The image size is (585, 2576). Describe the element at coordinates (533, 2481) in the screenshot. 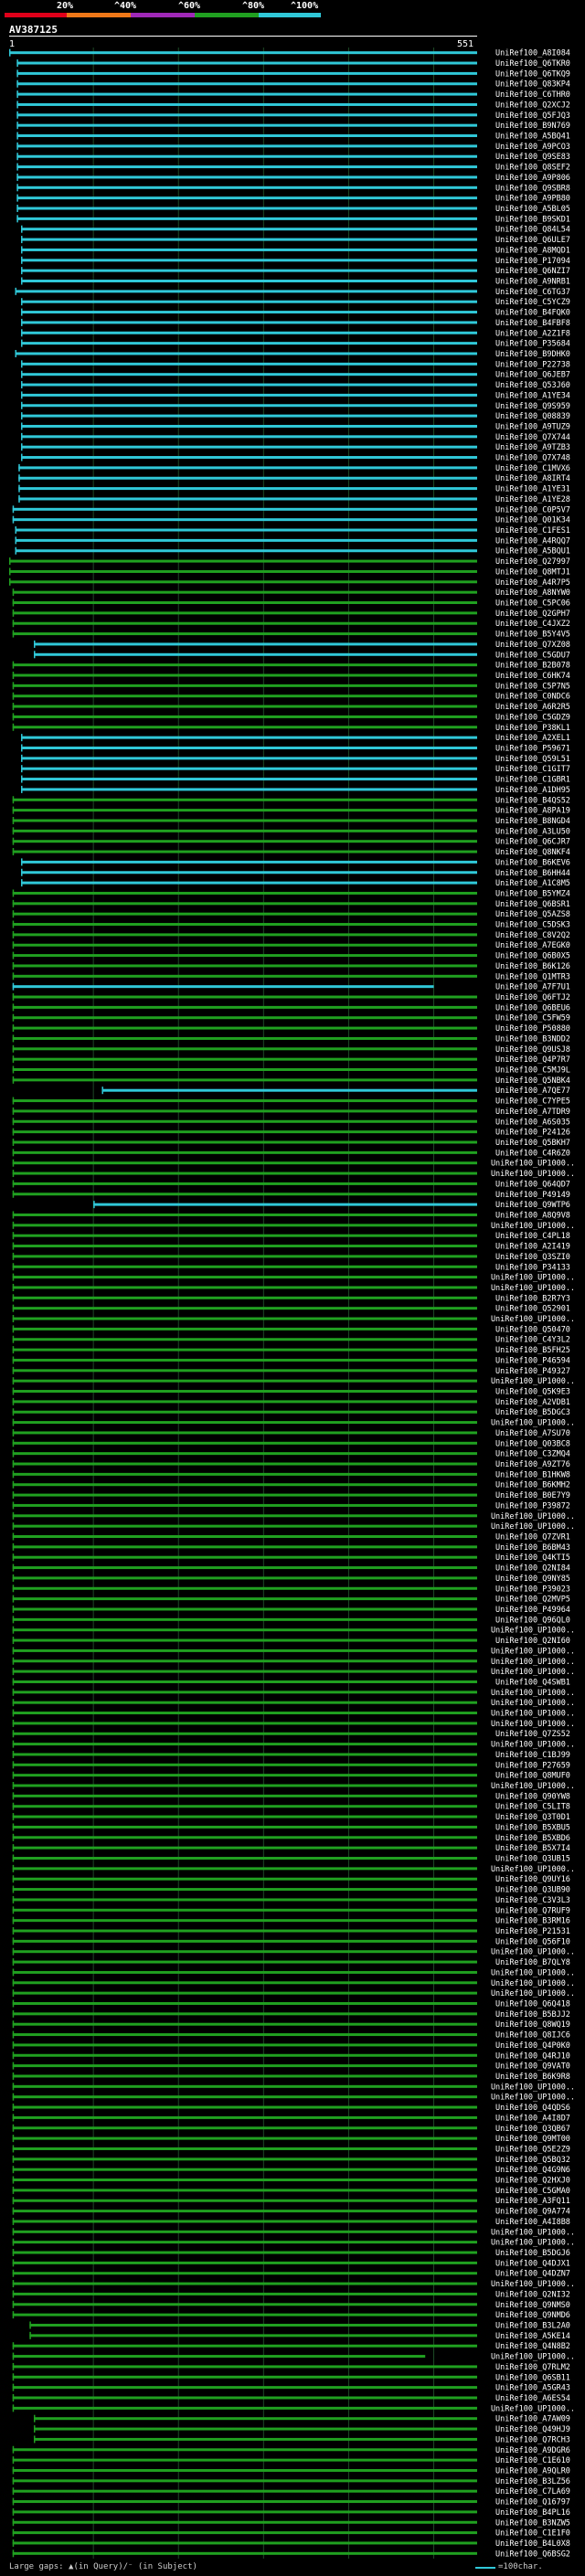

I see `hit-label: UniRef100_B3LZ56` at that location.